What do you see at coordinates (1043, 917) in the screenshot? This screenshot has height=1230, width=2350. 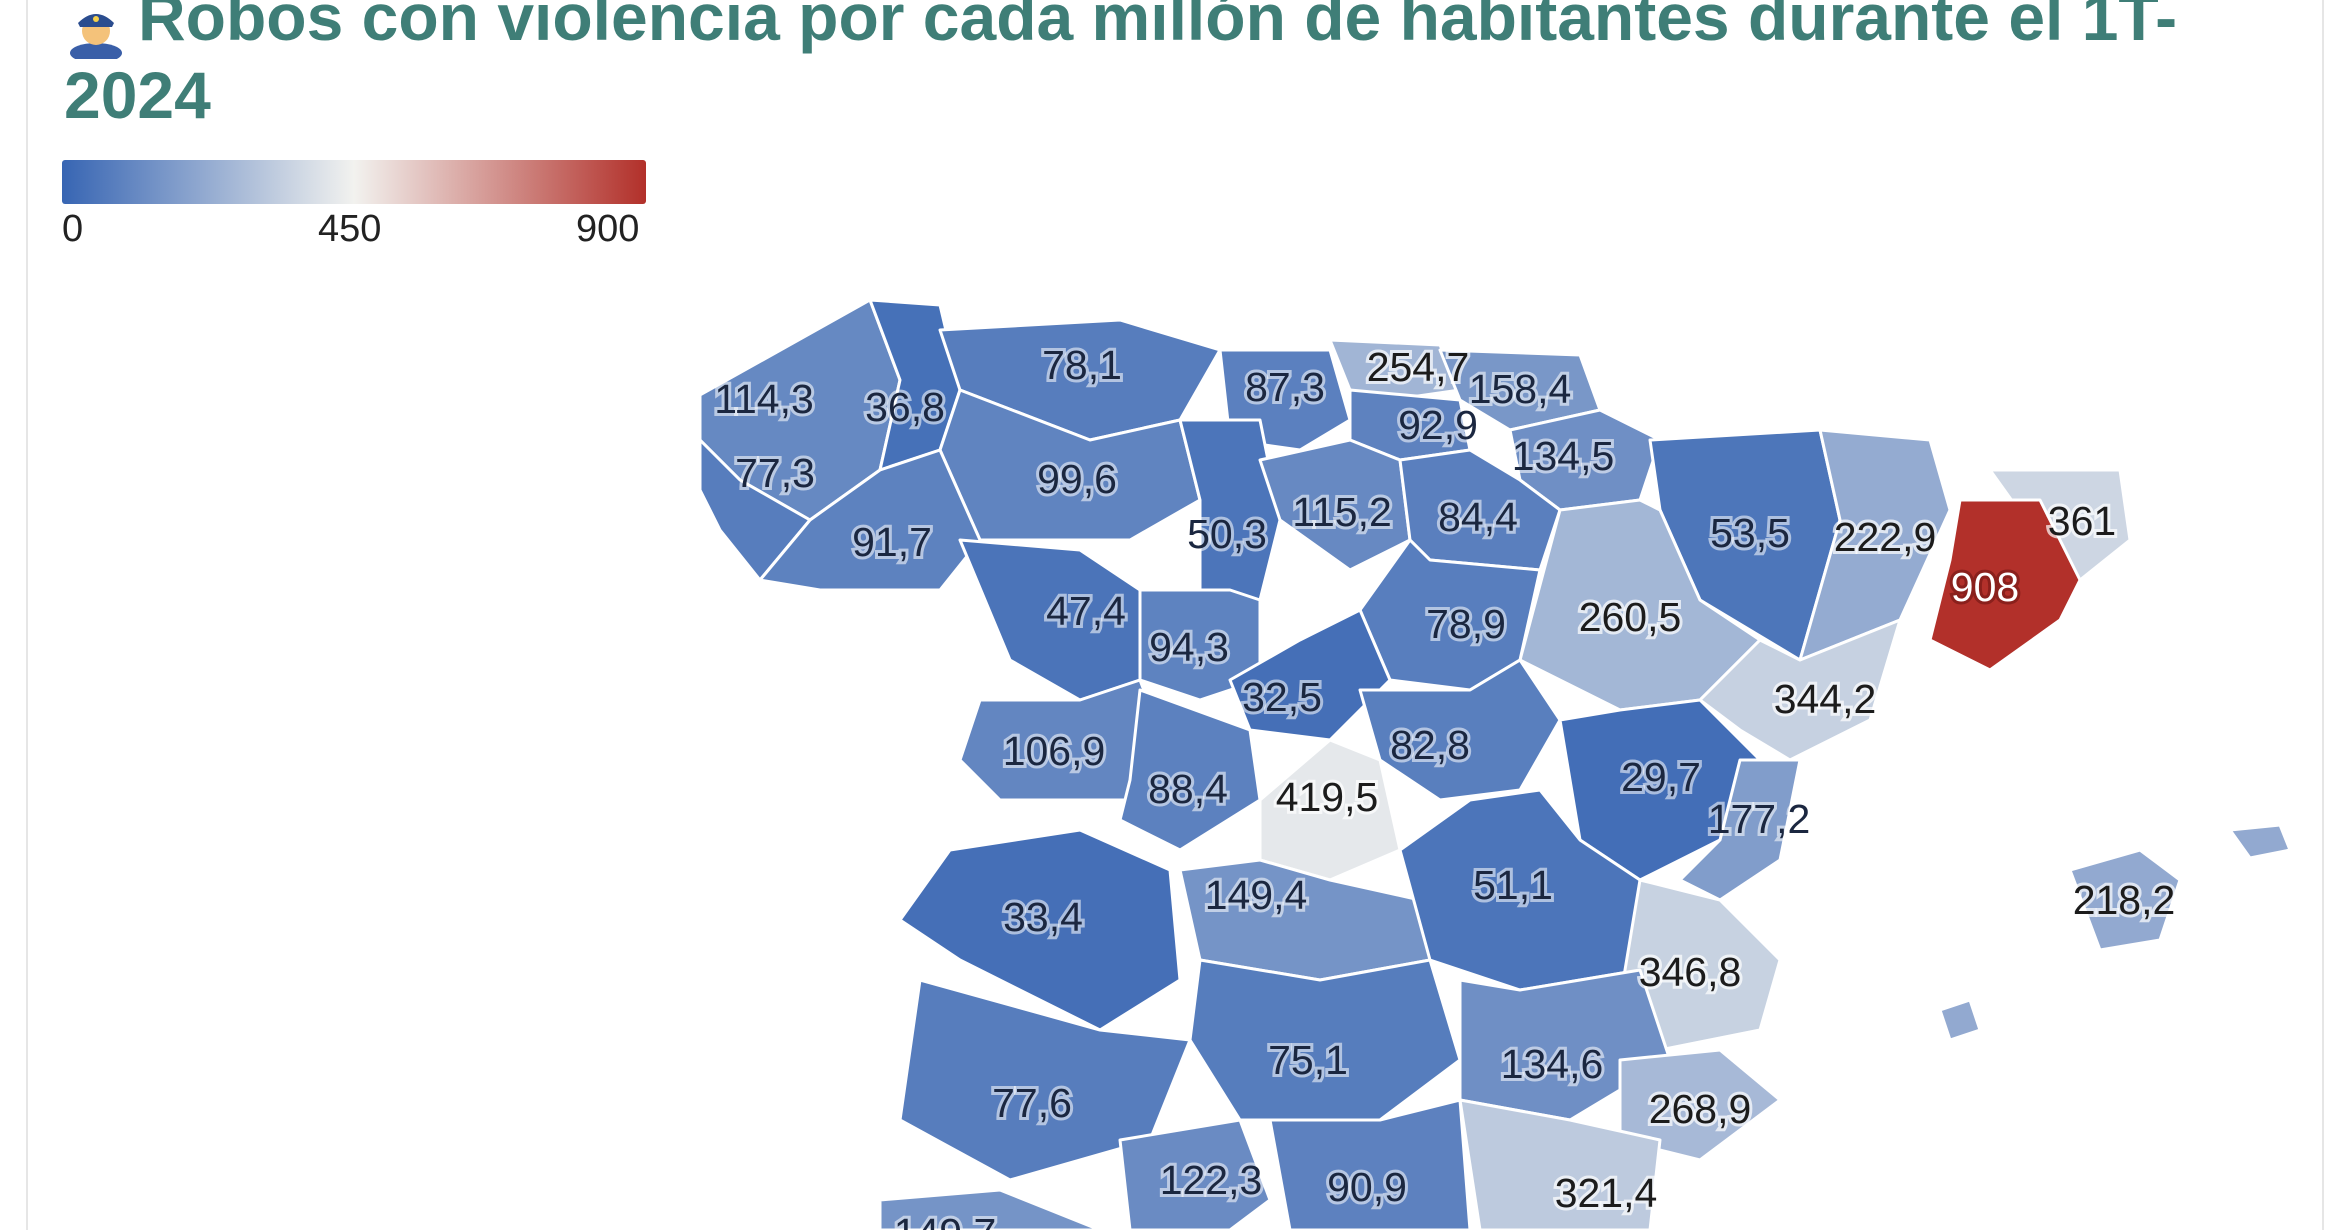 I see `province-value-label: 33,4` at bounding box center [1043, 917].